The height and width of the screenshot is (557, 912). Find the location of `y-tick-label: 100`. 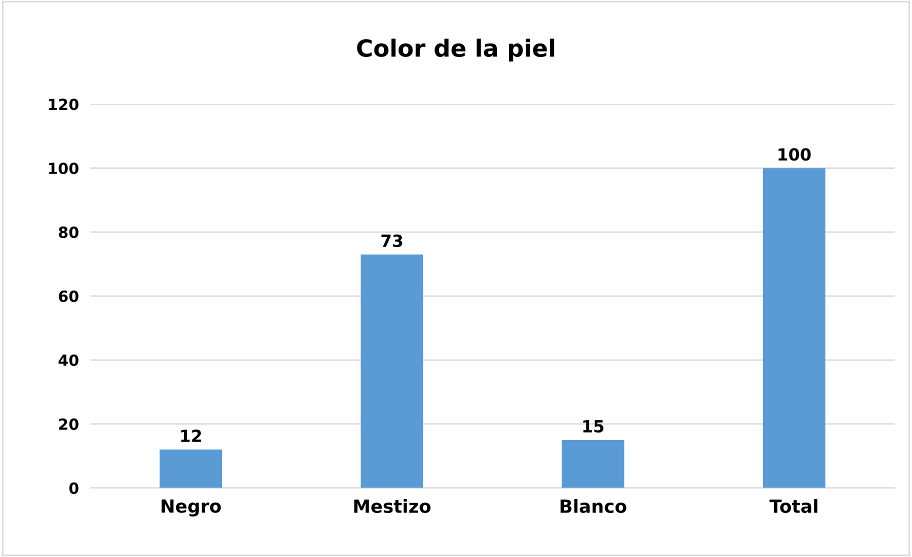

y-tick-label: 100 is located at coordinates (63, 168).